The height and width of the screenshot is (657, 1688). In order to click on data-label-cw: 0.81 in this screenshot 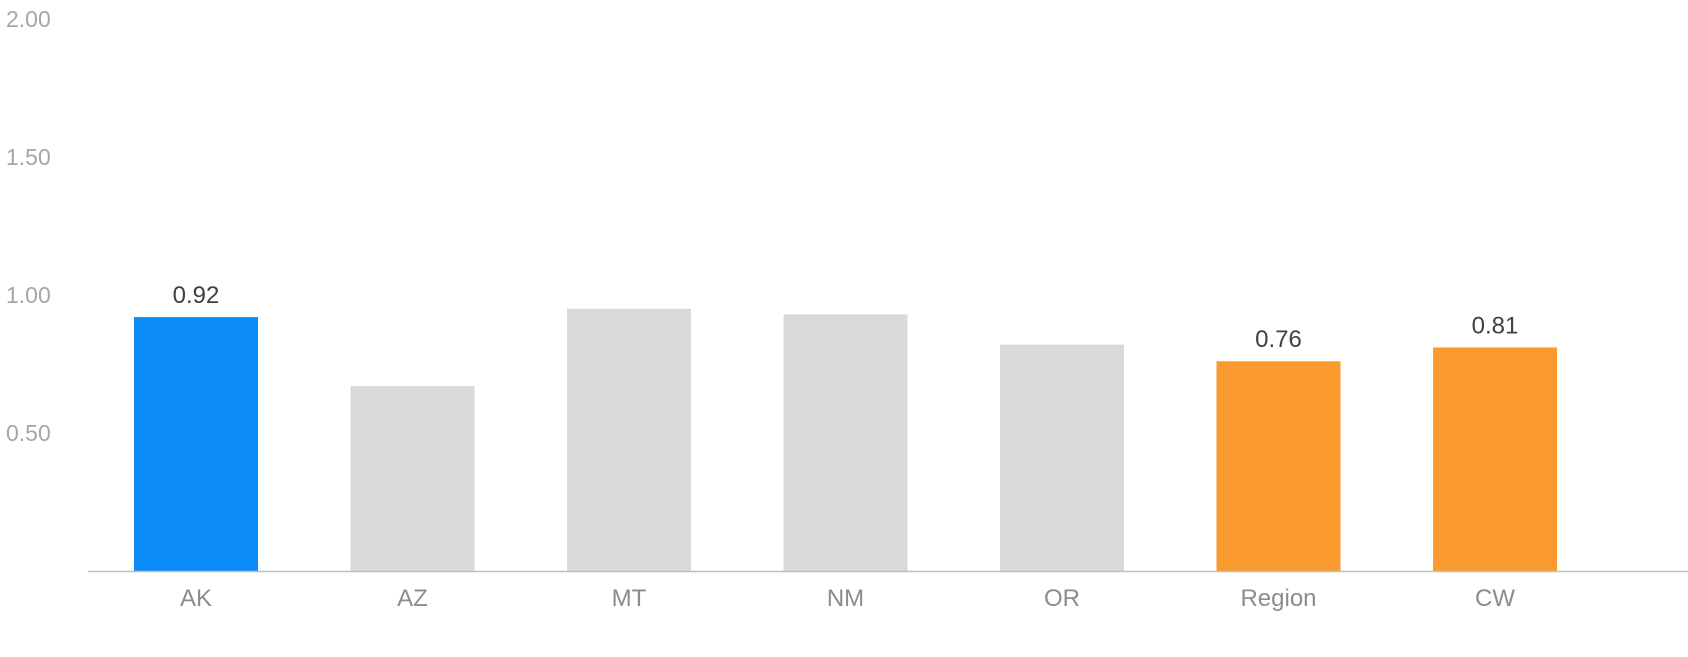, I will do `click(1495, 325)`.